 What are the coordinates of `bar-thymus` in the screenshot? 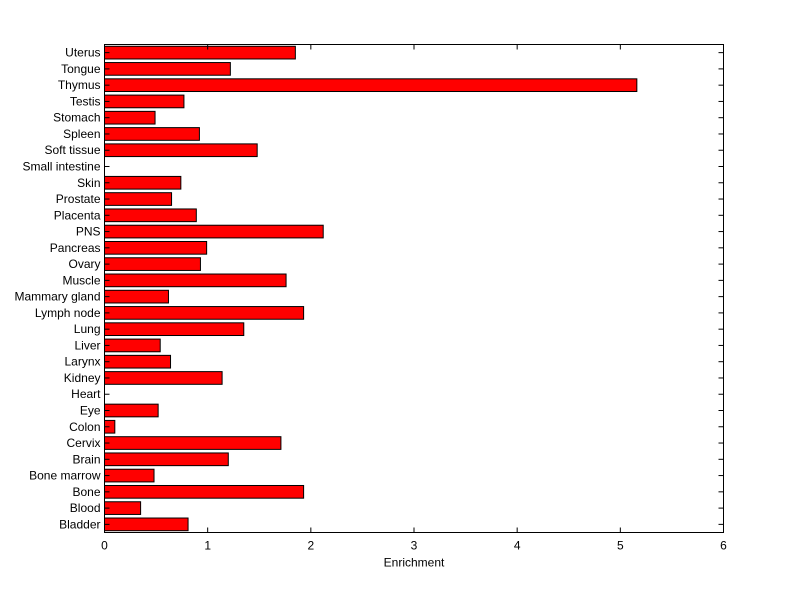 It's located at (371, 85).